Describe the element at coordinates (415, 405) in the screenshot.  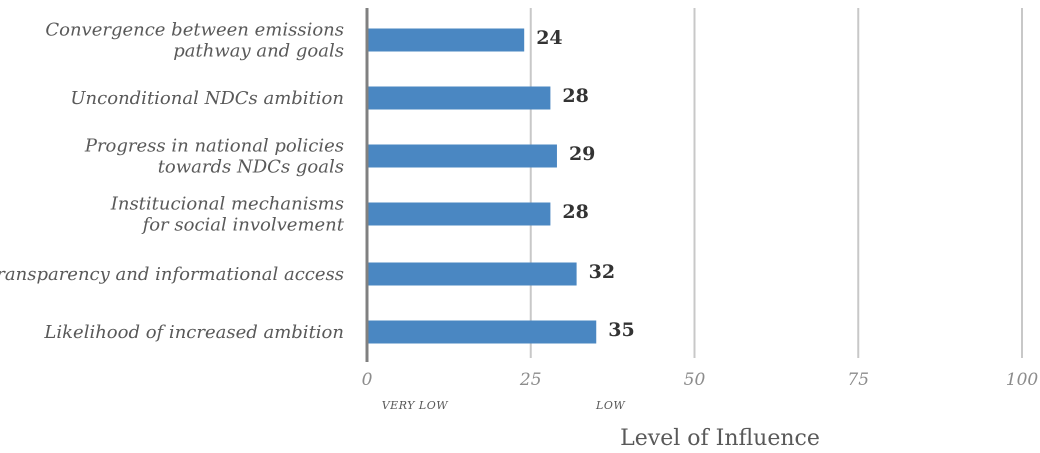
I see `level-label: VERY LOW` at that location.